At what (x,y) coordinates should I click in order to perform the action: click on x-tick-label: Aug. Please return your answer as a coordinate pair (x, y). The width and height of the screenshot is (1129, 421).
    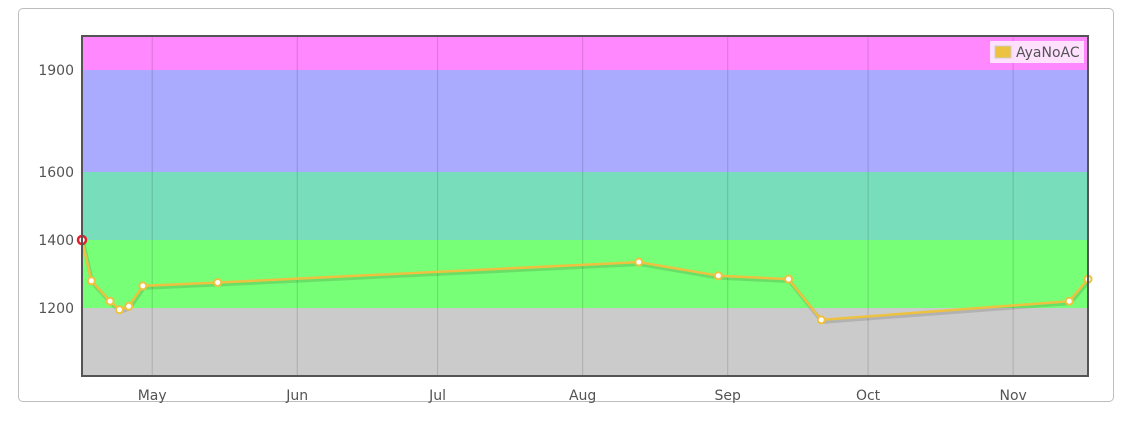
    Looking at the image, I should click on (582, 396).